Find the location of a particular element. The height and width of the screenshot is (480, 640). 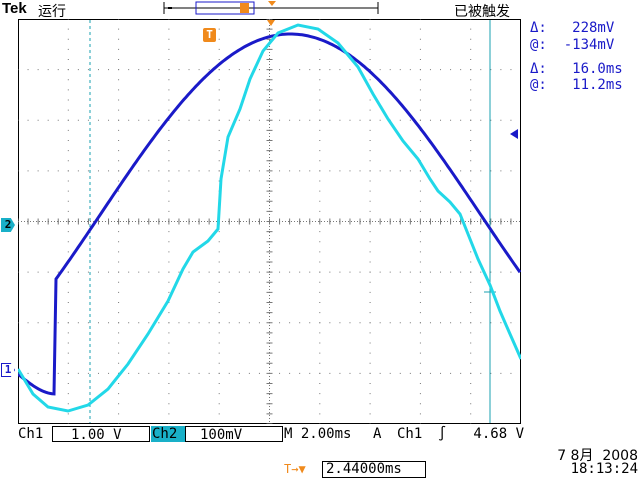

trigger-slope-icon: ∫ is located at coordinates (442, 434).